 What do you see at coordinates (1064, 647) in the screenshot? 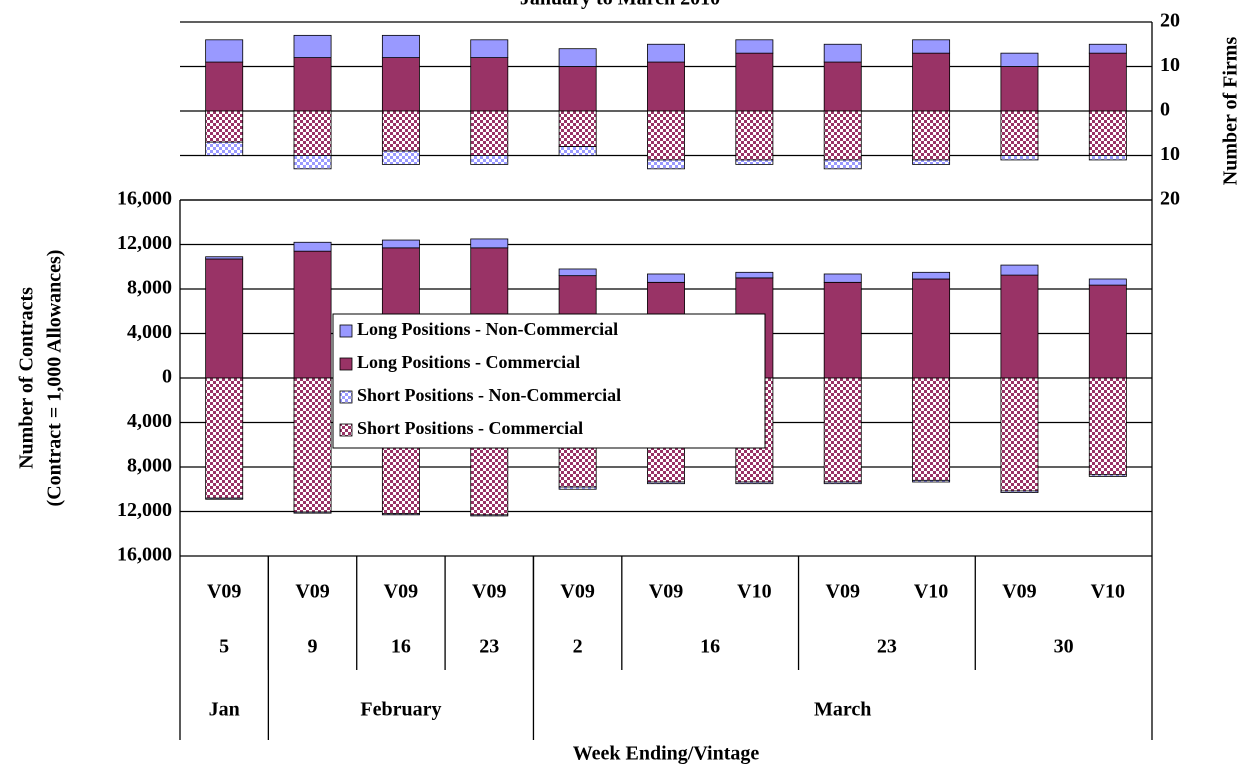
I see `days-label: 30` at bounding box center [1064, 647].